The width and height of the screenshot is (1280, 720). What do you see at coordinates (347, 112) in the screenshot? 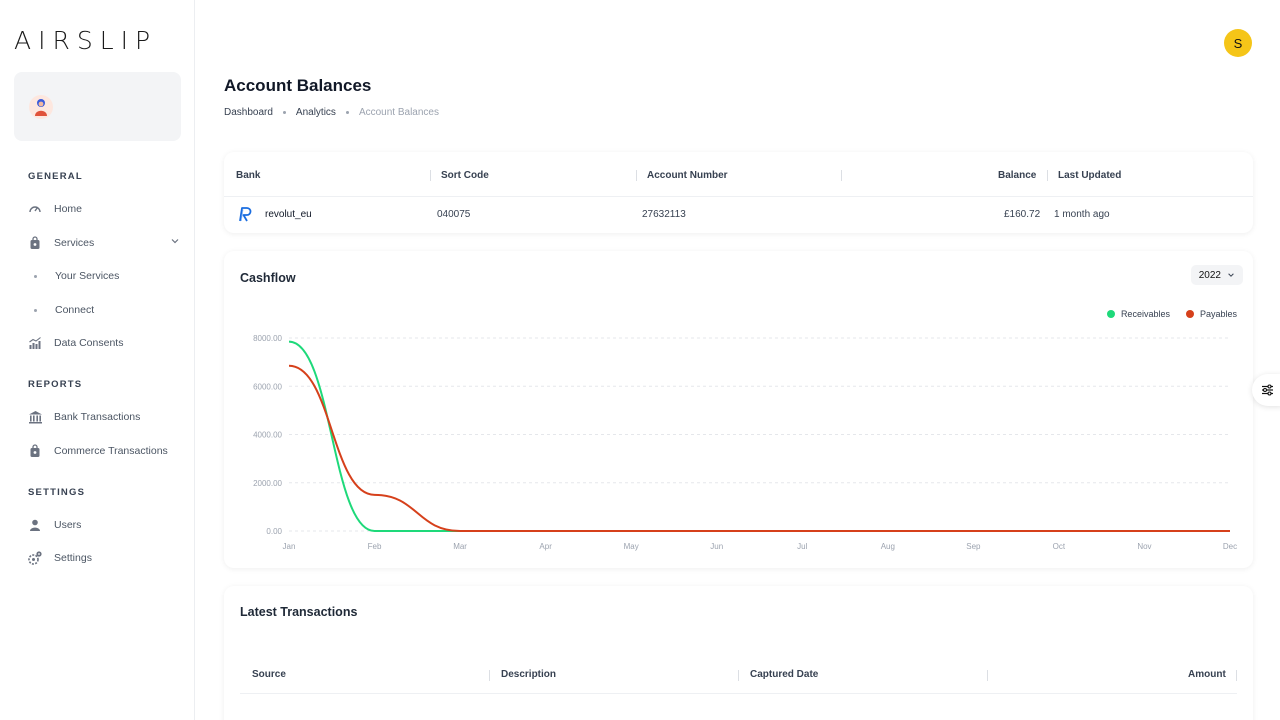
I see `breadcrumb-separator` at bounding box center [347, 112].